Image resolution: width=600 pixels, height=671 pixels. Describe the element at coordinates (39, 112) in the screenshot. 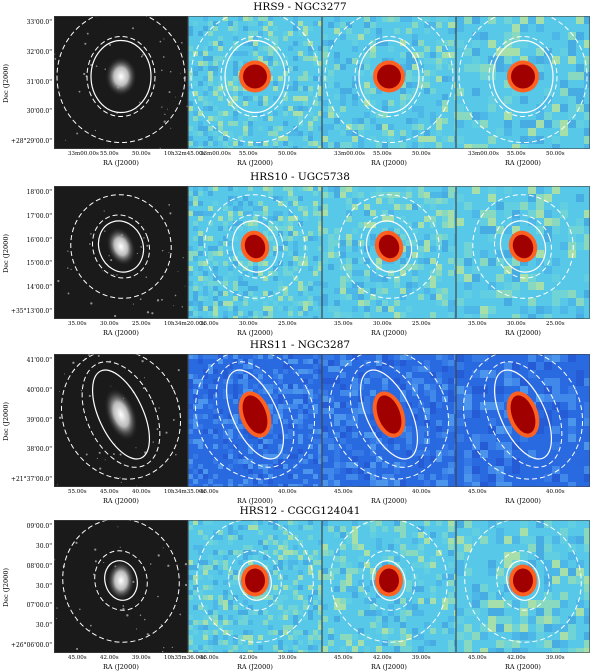

I see `y-tick-label: 30'00.0"` at that location.